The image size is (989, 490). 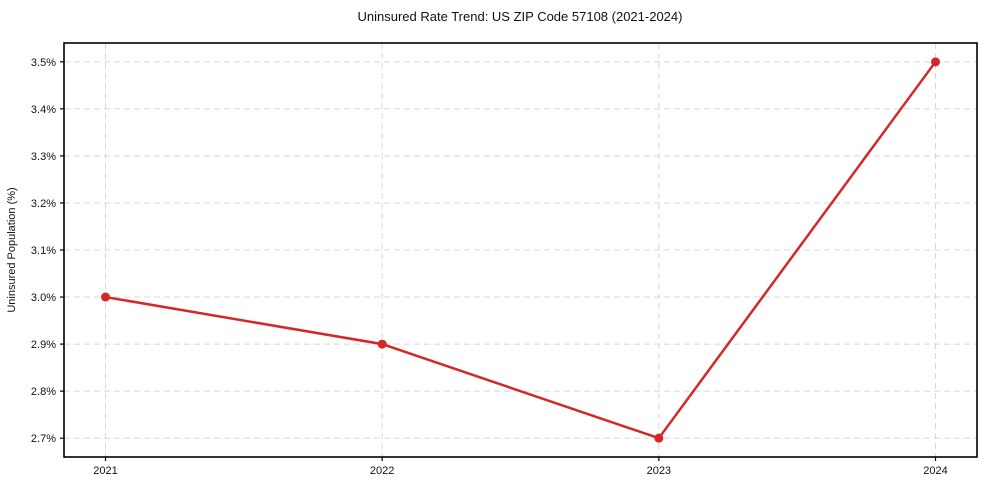 What do you see at coordinates (43, 298) in the screenshot?
I see `y-tick-label: 3.0%` at bounding box center [43, 298].